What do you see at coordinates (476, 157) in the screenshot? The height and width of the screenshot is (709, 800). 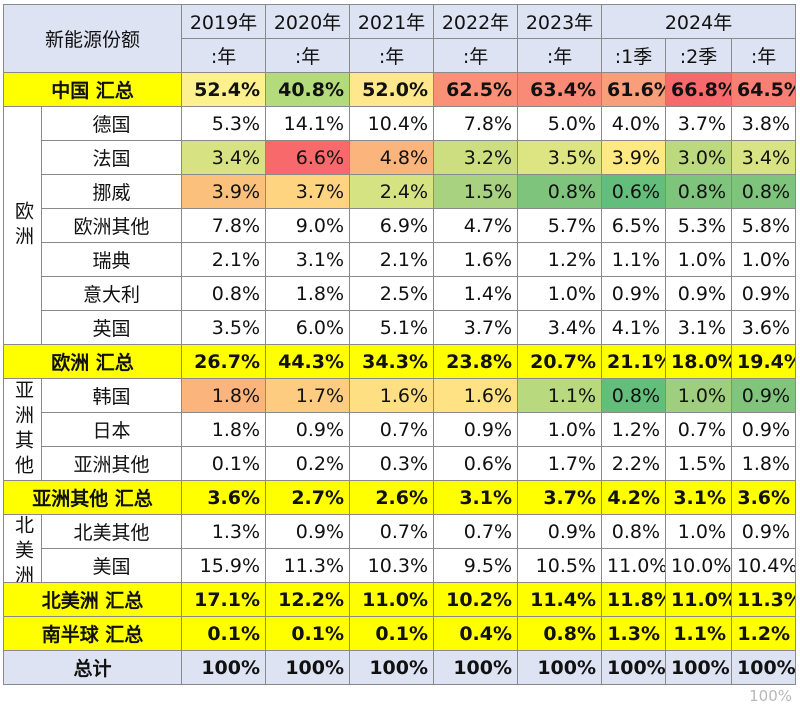 I see `value-cell: 3.2%` at bounding box center [476, 157].